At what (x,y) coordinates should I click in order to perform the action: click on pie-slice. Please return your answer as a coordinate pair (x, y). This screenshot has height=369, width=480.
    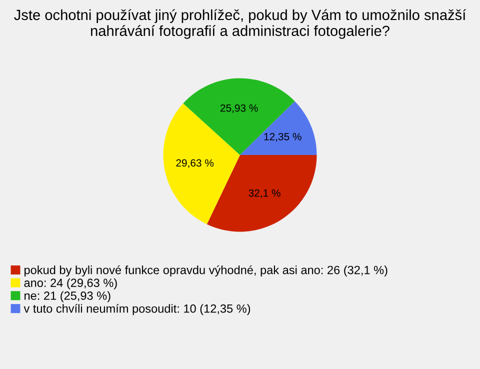
    Looking at the image, I should click on (261, 193).